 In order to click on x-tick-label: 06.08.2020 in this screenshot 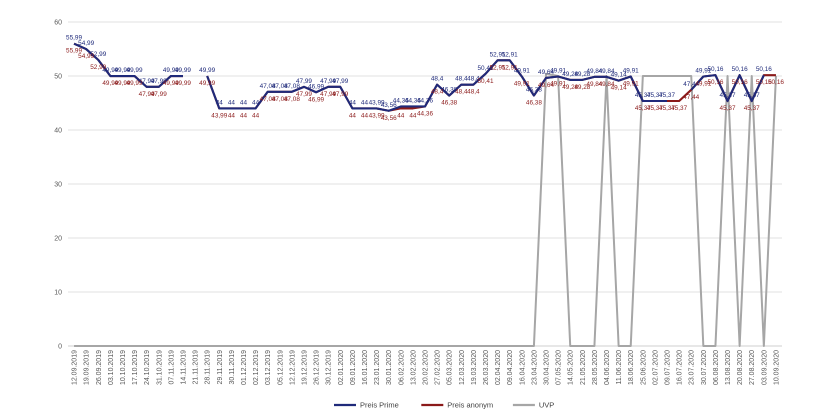, I will do `click(716, 367)`.